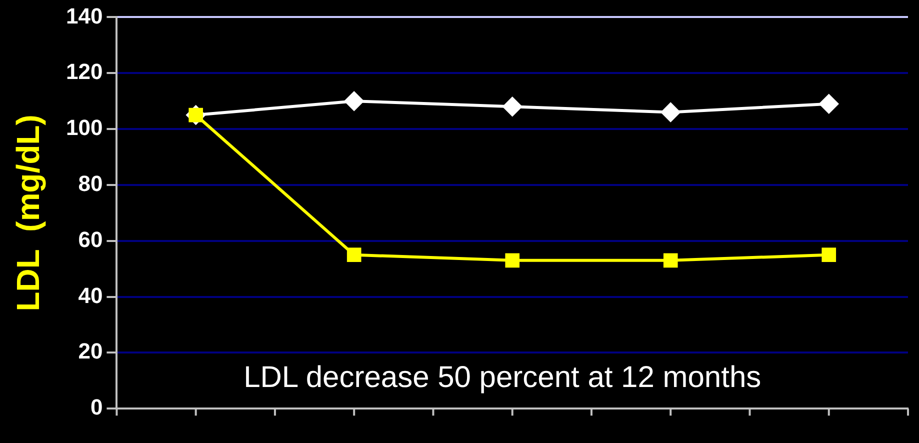  What do you see at coordinates (90, 295) in the screenshot?
I see `y-tick-label: 40` at bounding box center [90, 295].